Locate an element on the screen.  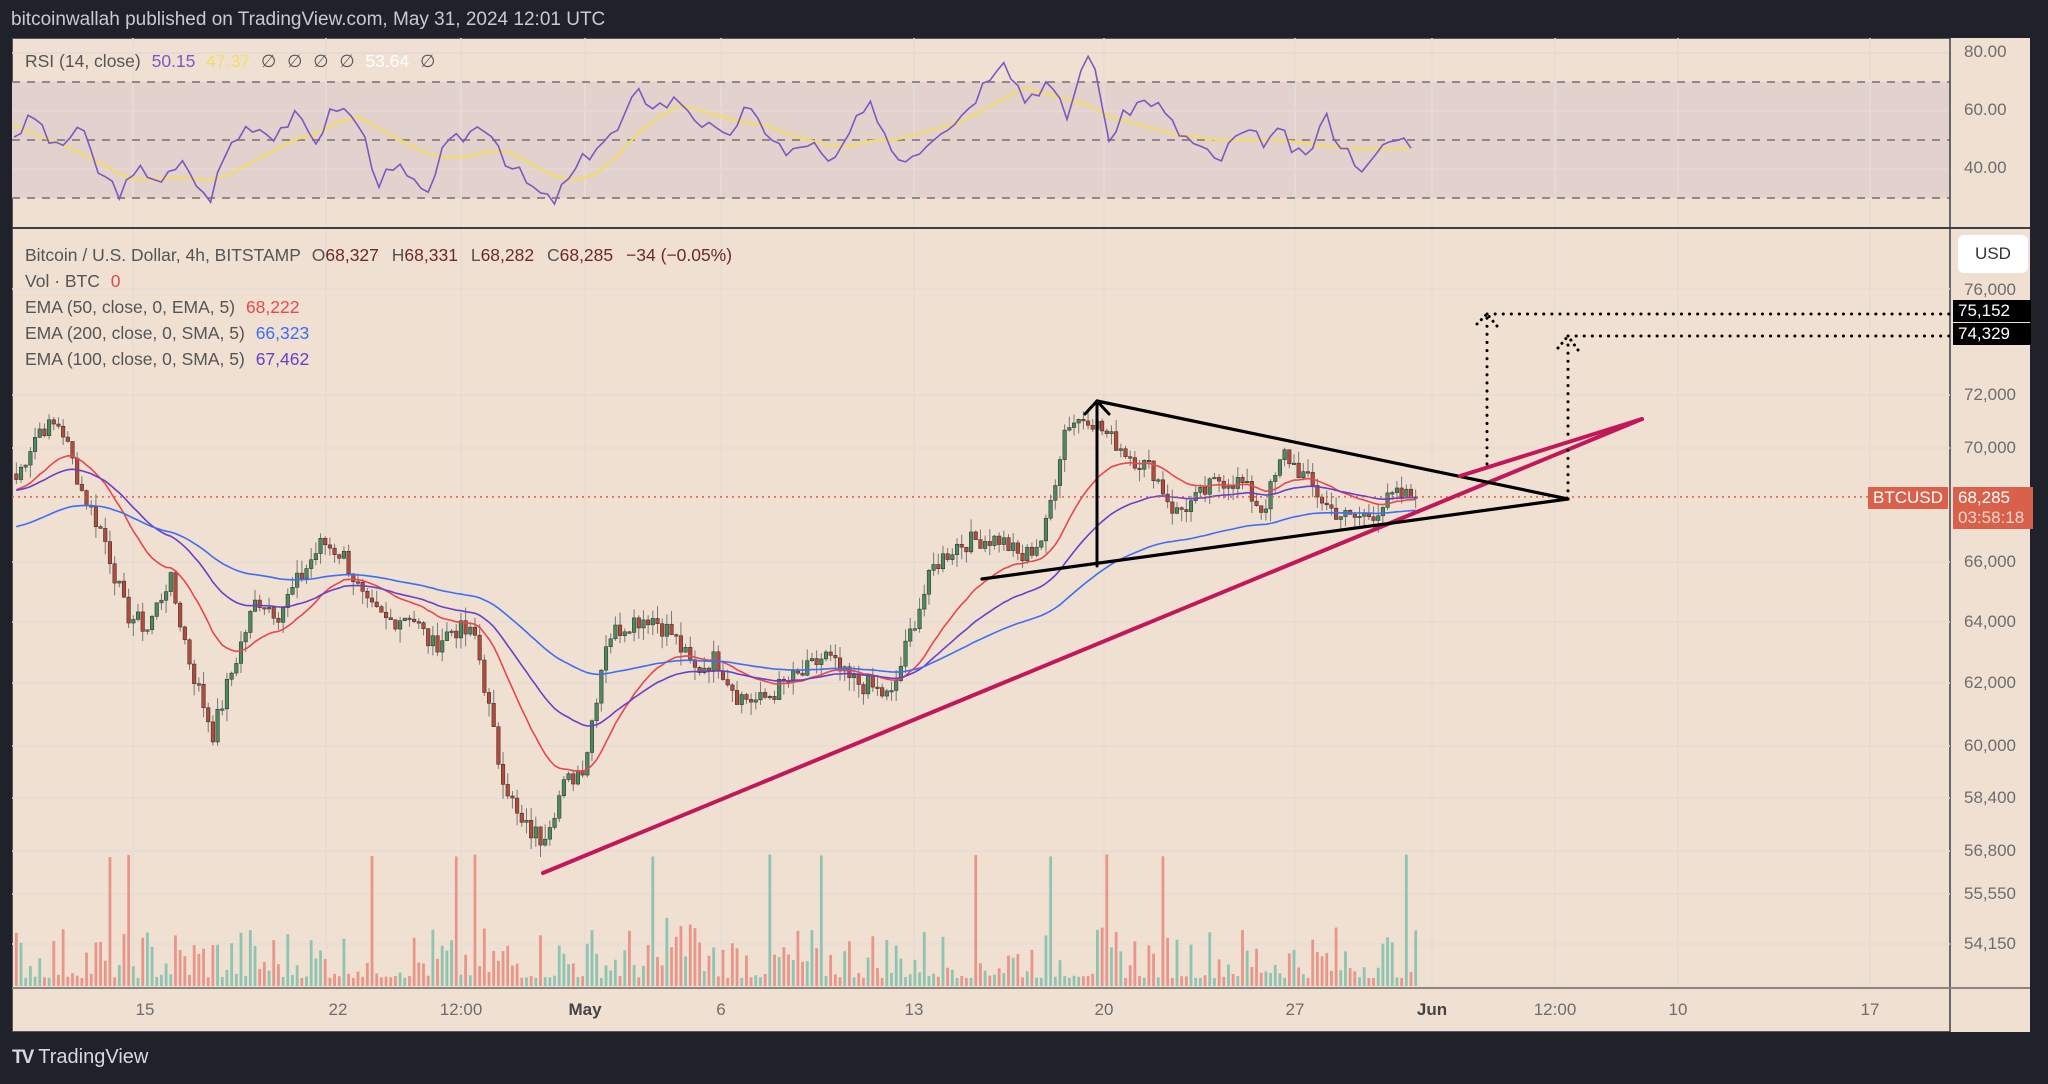
time-label-11: 17 is located at coordinates (1870, 1009).